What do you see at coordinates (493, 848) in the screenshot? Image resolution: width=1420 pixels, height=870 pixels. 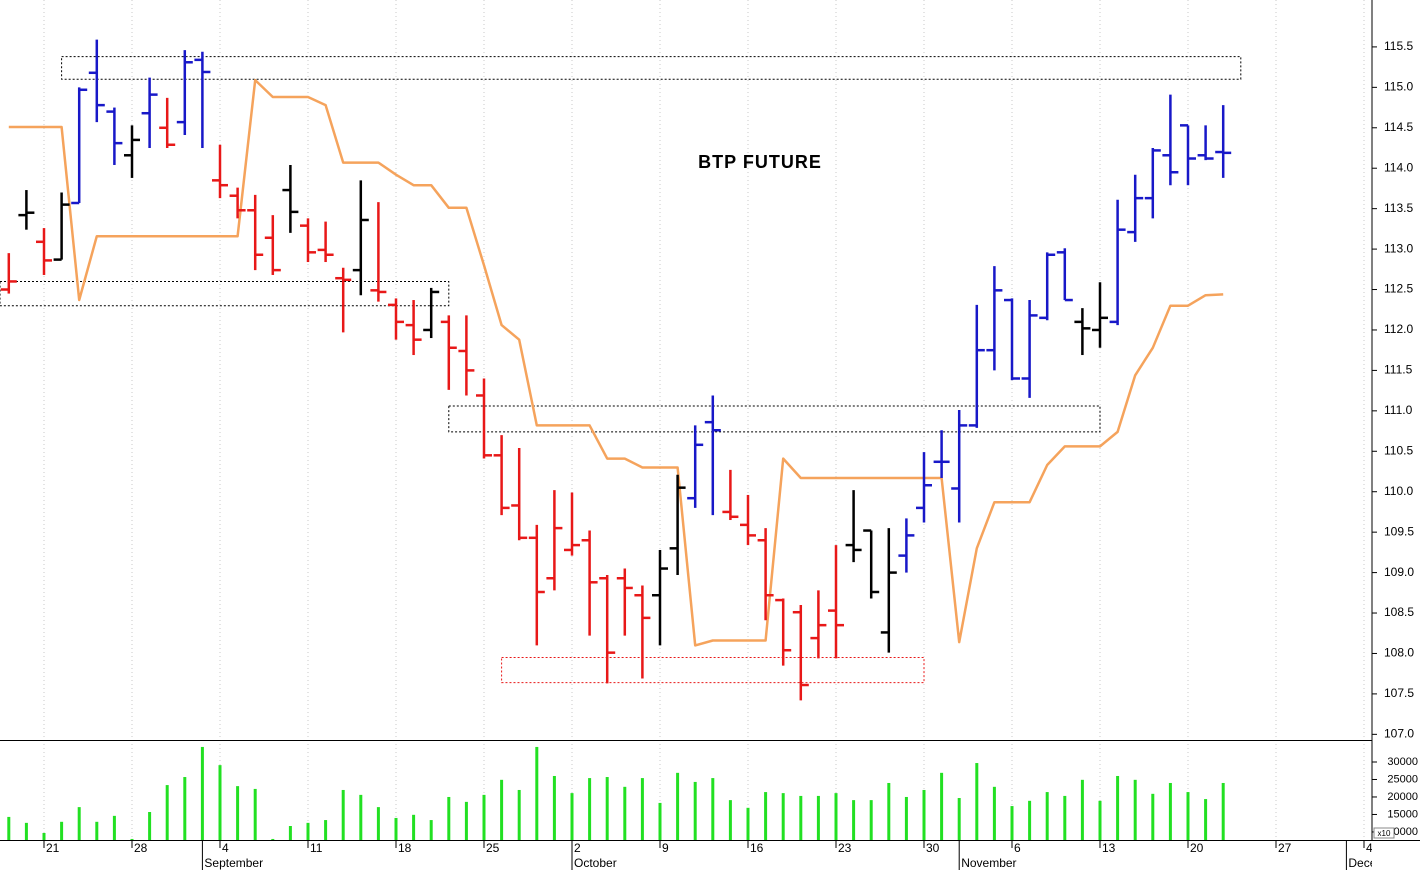 I see `x-tick-label: 25` at bounding box center [493, 848].